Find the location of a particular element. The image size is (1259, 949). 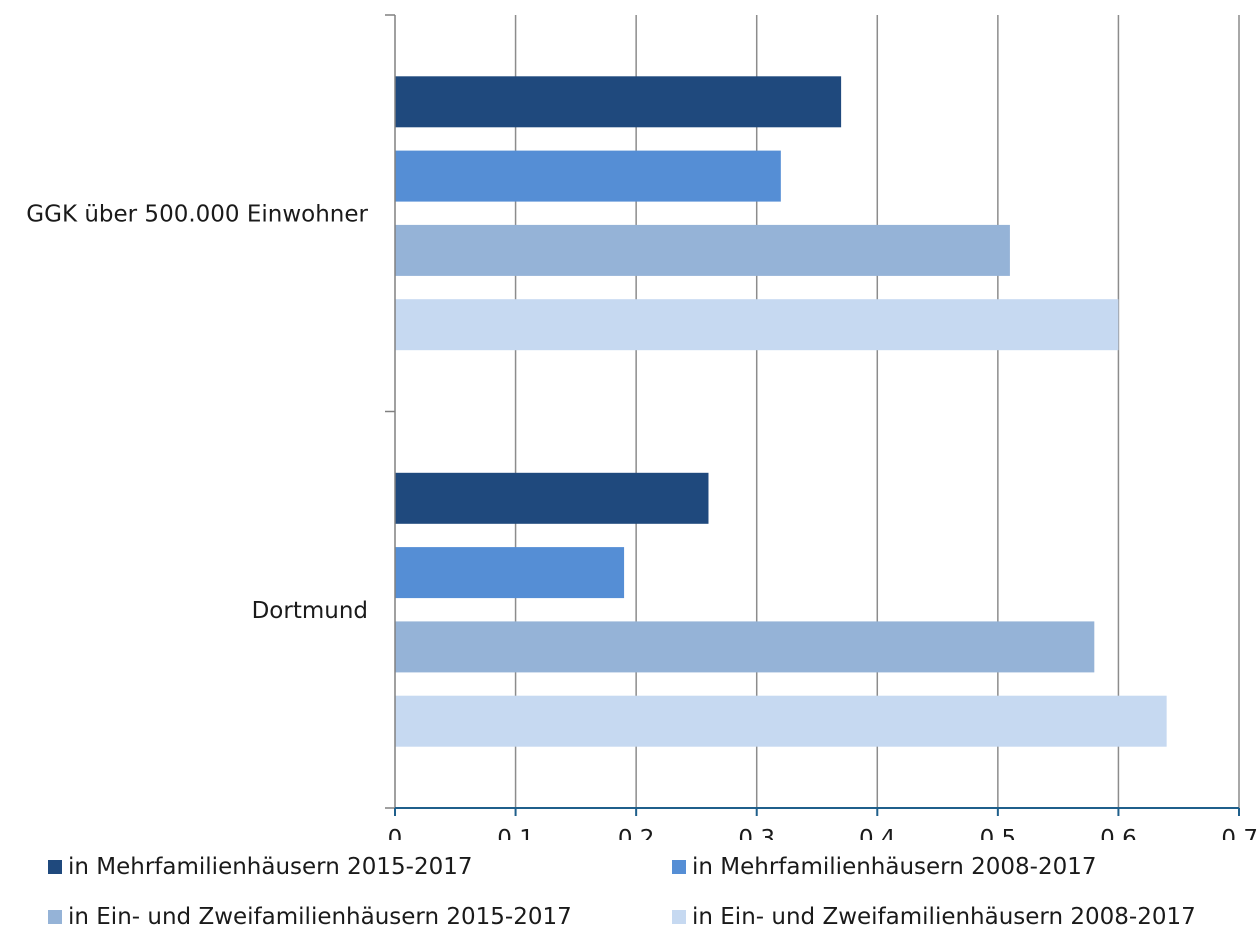

legend-item: in Mehrfamilienhäusern 2008-2017 is located at coordinates (884, 867).